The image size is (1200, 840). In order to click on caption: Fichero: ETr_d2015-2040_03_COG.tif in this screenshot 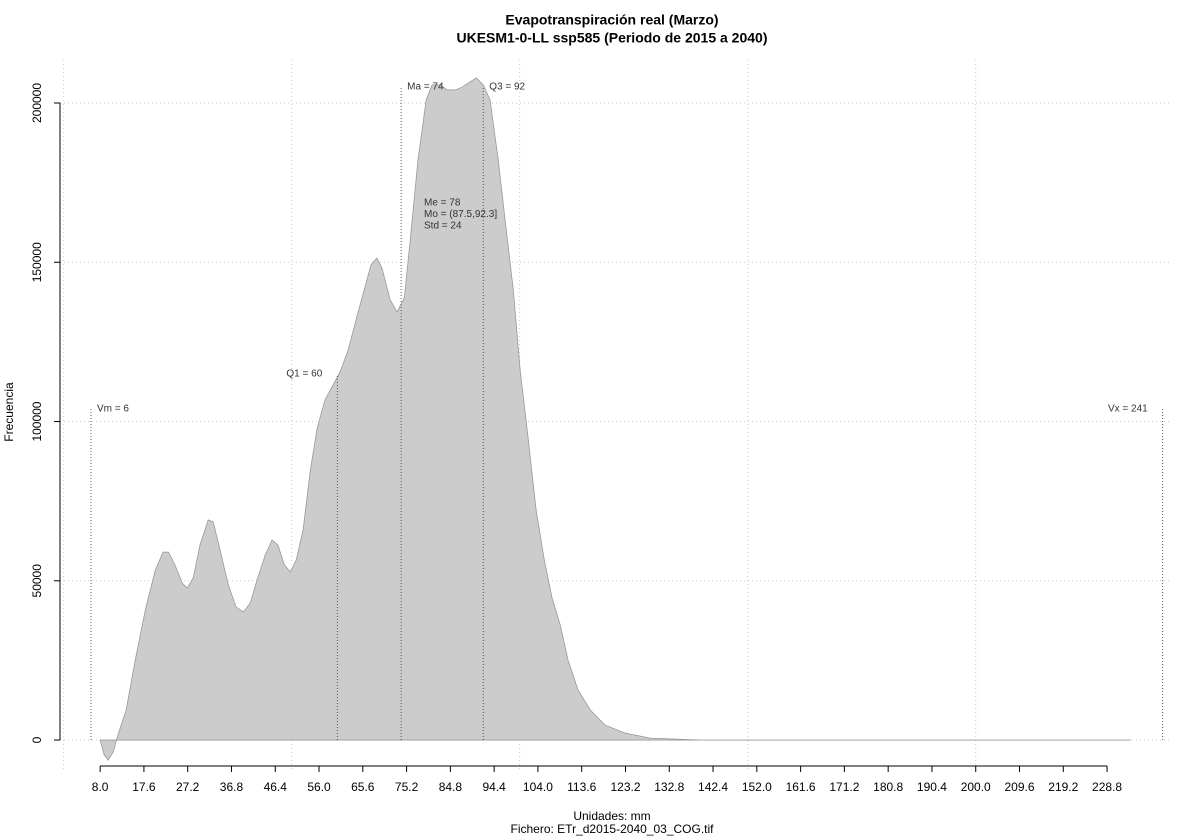, I will do `click(613, 829)`.